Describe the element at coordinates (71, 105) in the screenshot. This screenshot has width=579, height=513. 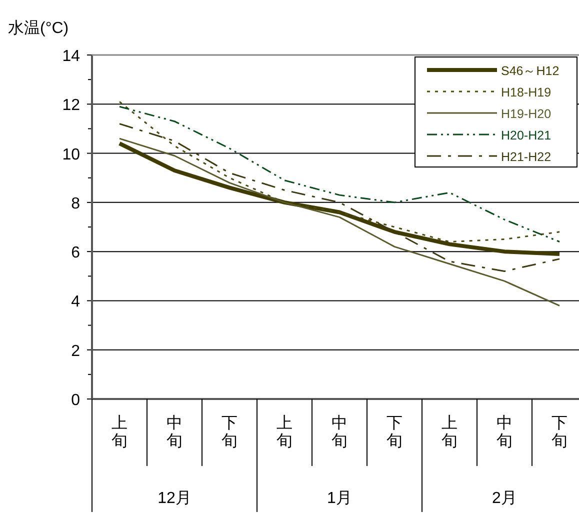
I see `y-tick-label: 12` at that location.